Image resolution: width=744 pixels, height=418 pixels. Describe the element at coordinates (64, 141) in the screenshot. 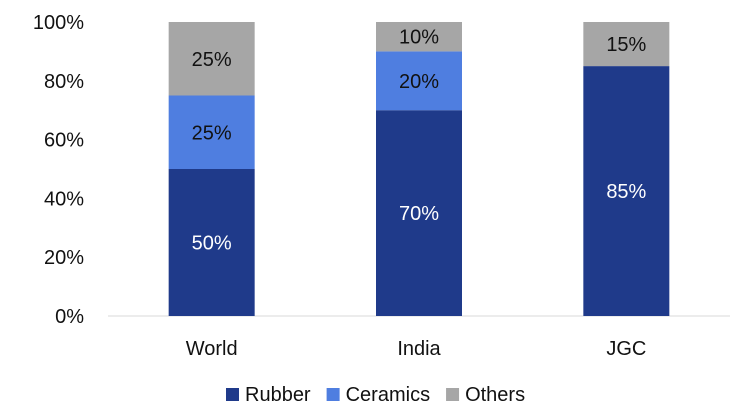

I see `y-tick-label: 60%` at that location.